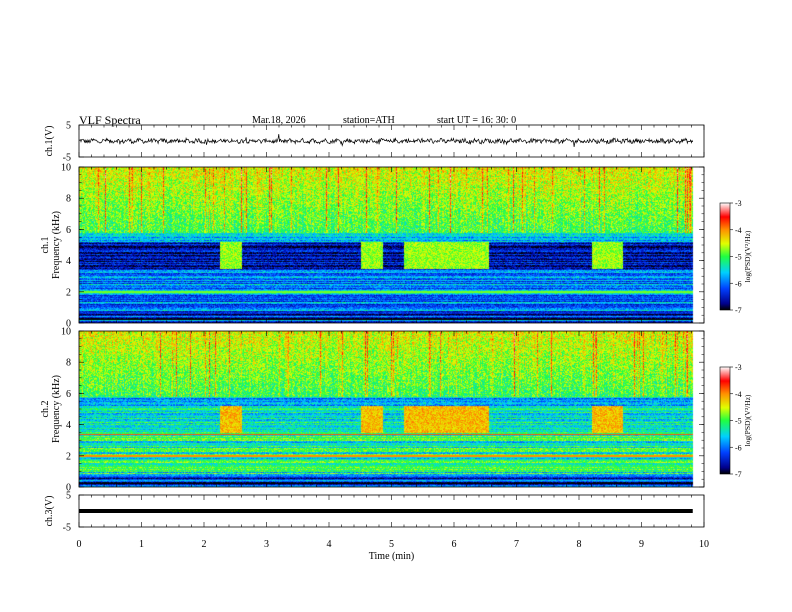 Image resolution: width=792 pixels, height=612 pixels. Describe the element at coordinates (110, 120) in the screenshot. I see `chart-title: VLF Spectra` at that location.